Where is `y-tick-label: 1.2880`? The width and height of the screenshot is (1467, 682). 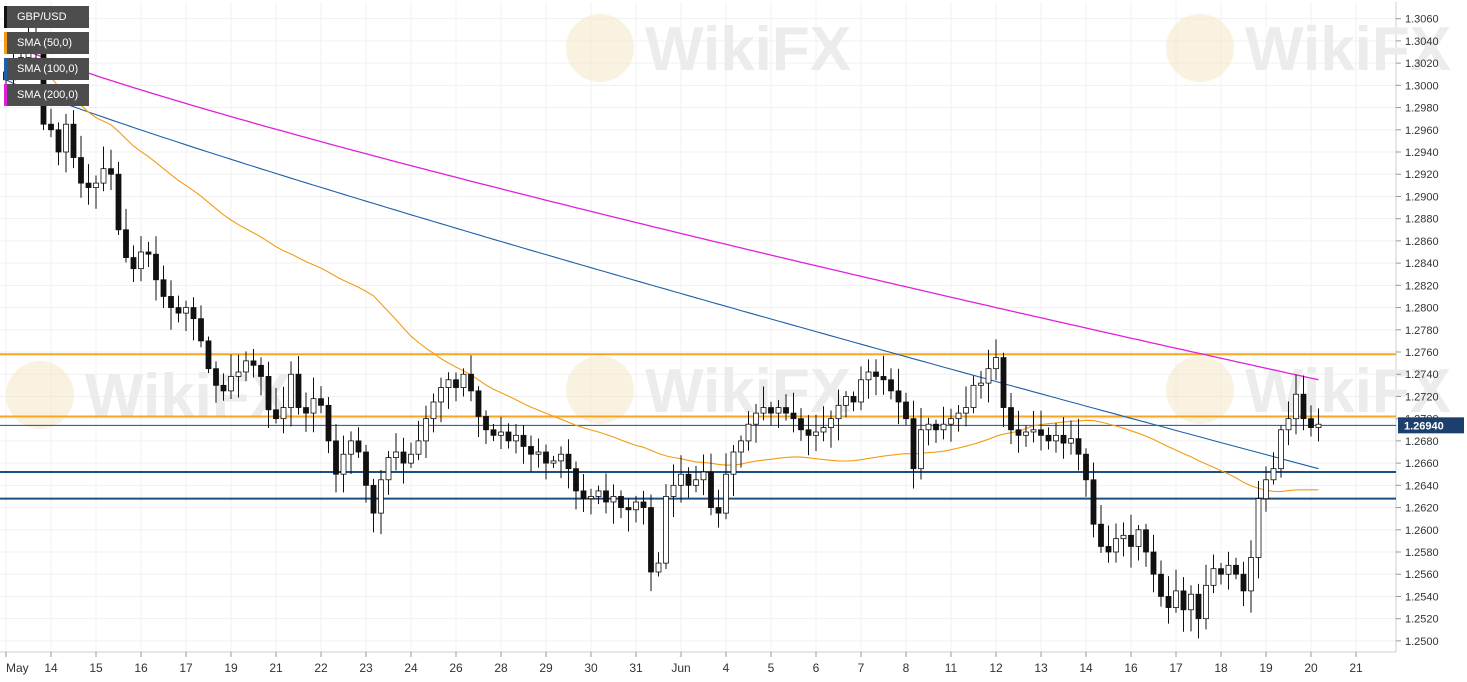 y-tick-label: 1.2880 is located at coordinates (1422, 220).